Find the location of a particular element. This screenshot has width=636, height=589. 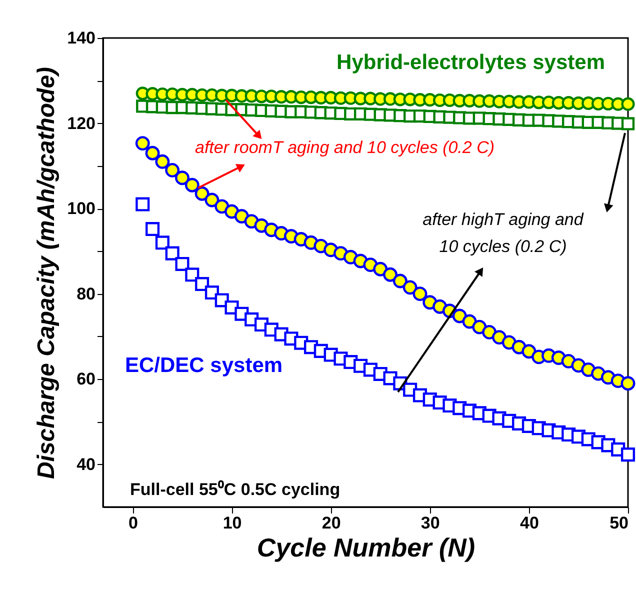

x-tick-label: 50 is located at coordinates (619, 523).